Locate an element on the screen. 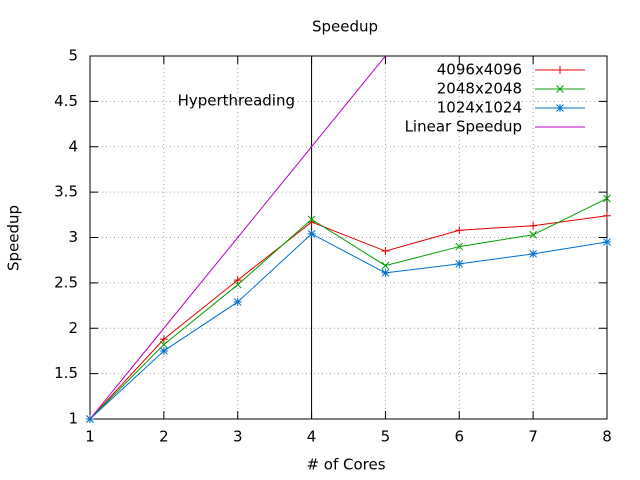 The height and width of the screenshot is (480, 640). x-tick-label: 5 is located at coordinates (386, 437).